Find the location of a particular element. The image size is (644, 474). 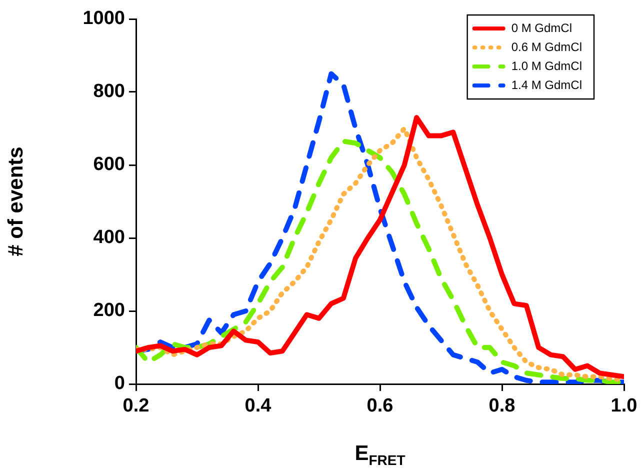

legend-label: 0.6 M GdmCl is located at coordinates (546, 47).